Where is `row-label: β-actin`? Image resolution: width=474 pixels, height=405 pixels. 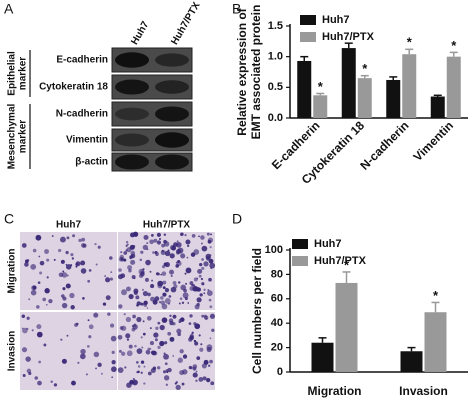
row-label: β-actin is located at coordinates (91, 162).